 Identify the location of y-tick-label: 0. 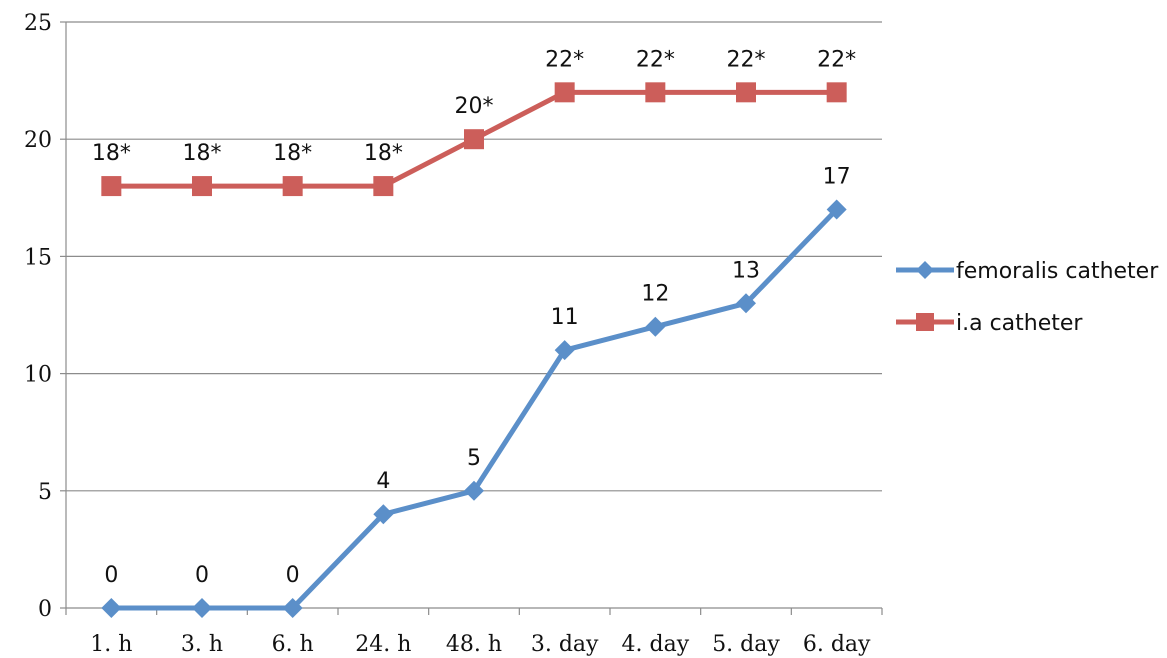
(45, 609).